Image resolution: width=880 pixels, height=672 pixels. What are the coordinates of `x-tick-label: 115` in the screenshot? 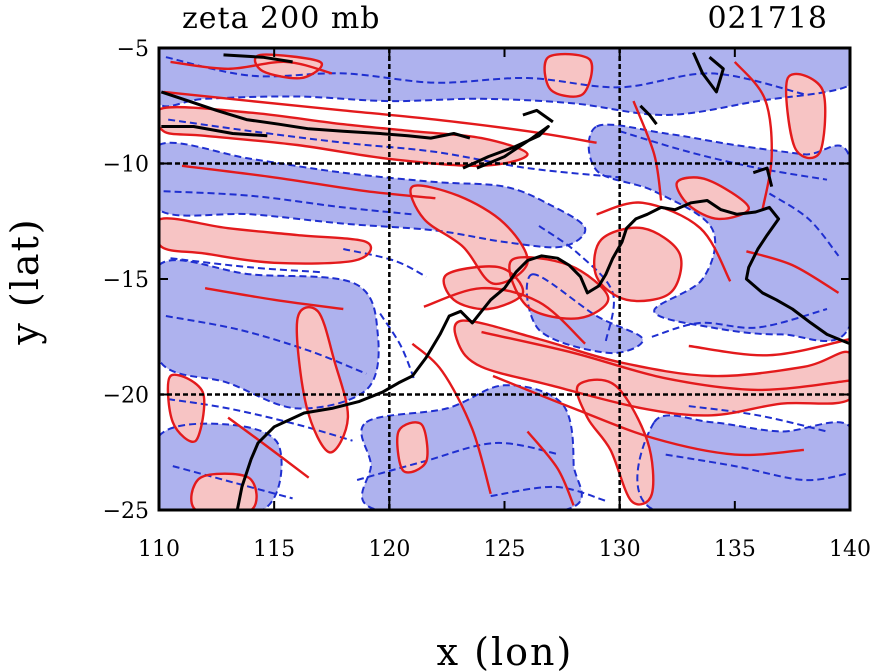 It's located at (274, 549).